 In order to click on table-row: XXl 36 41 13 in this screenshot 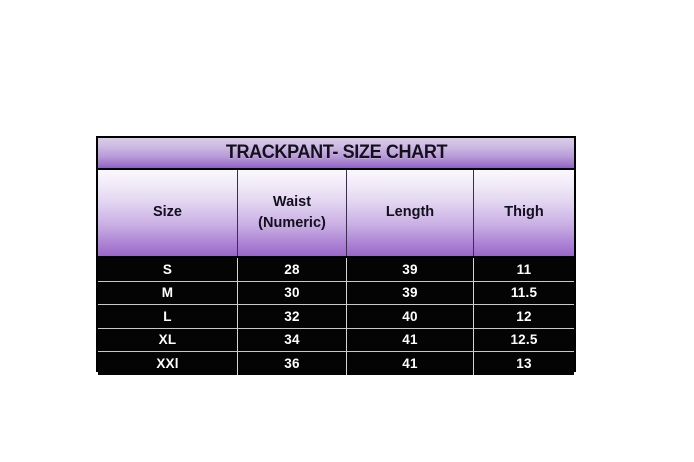, I will do `click(336, 363)`.